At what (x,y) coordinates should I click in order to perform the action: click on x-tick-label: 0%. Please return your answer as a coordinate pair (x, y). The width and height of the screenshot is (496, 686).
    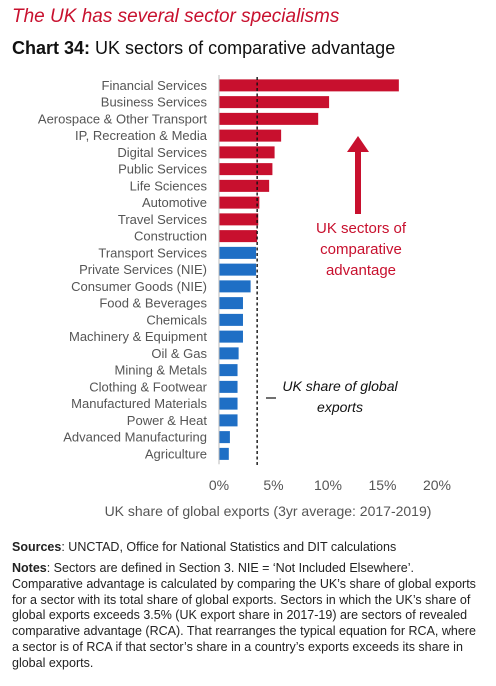
    Looking at the image, I should click on (219, 485).